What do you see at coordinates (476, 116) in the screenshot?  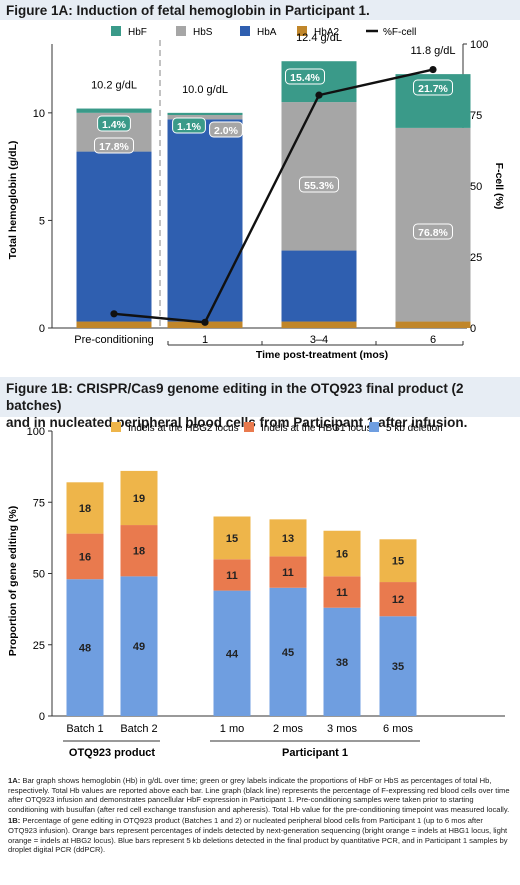 I see `y2-tick-label: 75` at bounding box center [476, 116].